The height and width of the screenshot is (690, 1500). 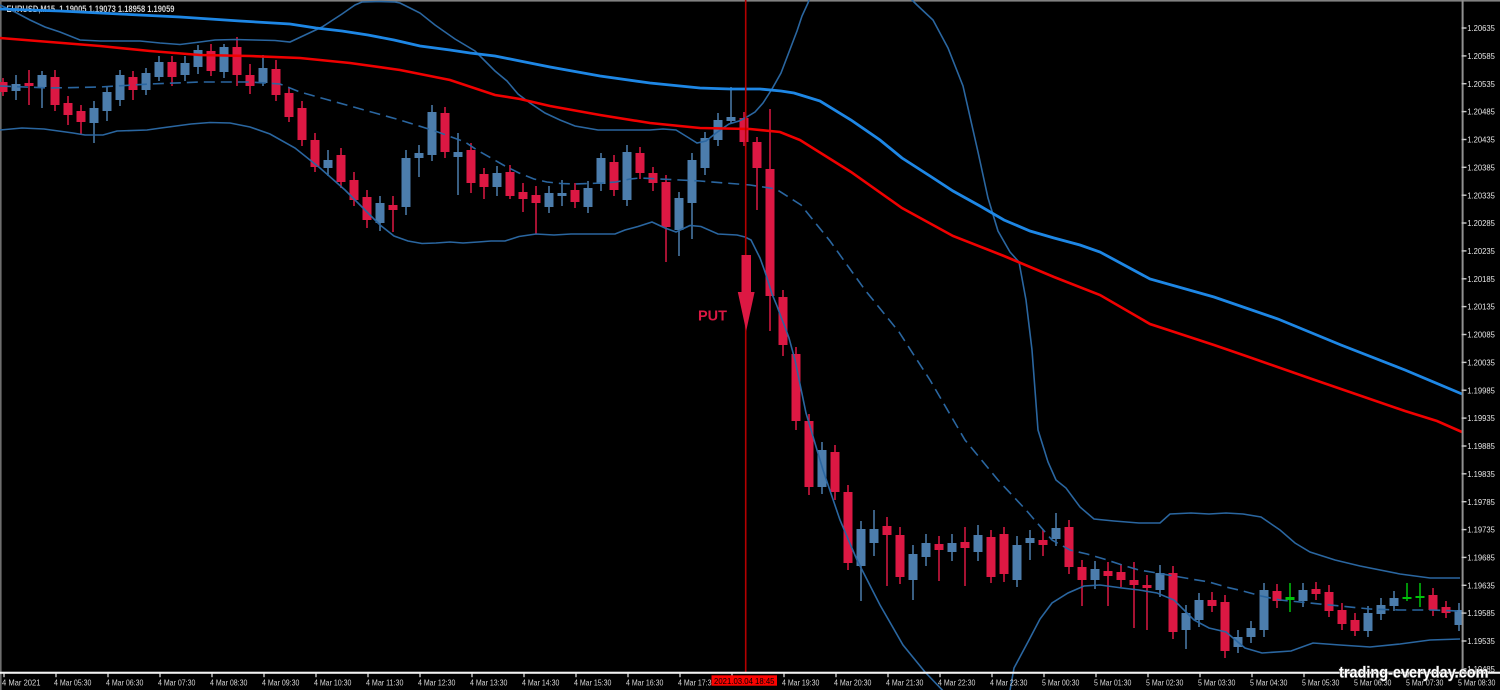 What do you see at coordinates (744, 681) in the screenshot?
I see `svg-text: 2021.03.04 18:45` at bounding box center [744, 681].